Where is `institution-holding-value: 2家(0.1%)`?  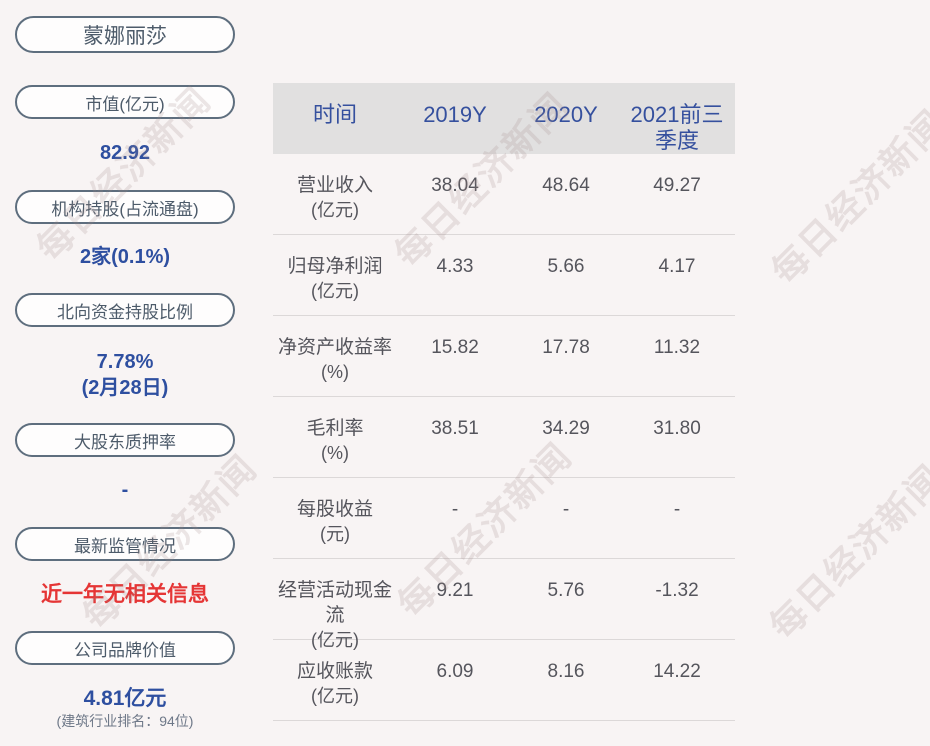 institution-holding-value: 2家(0.1%) is located at coordinates (125, 257).